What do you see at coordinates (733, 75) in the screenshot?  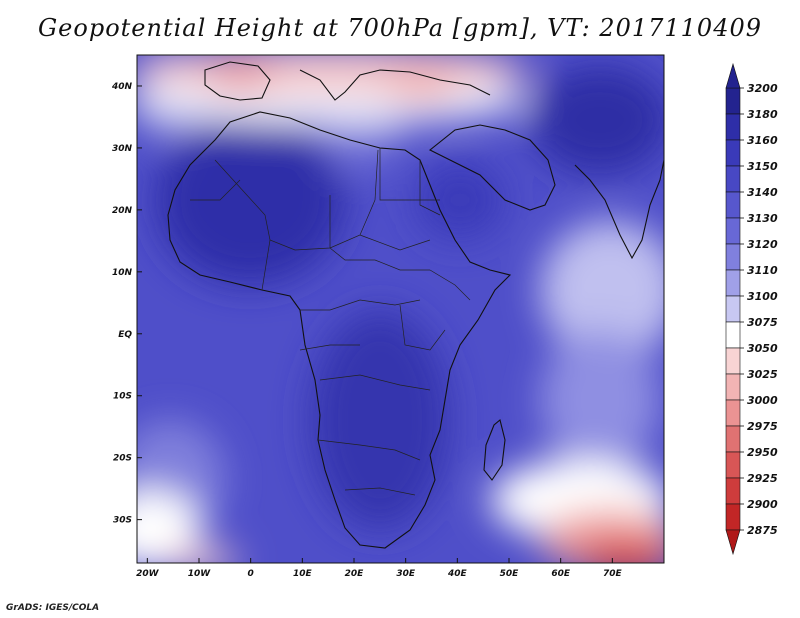 I see `colorbar-top-cap` at bounding box center [733, 75].